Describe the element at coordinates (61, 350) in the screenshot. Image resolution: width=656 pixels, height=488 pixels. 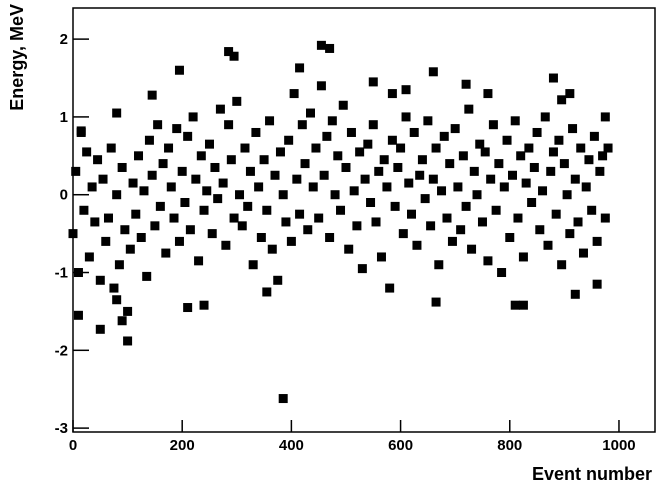
I see `y-tick-label: -2` at that location.